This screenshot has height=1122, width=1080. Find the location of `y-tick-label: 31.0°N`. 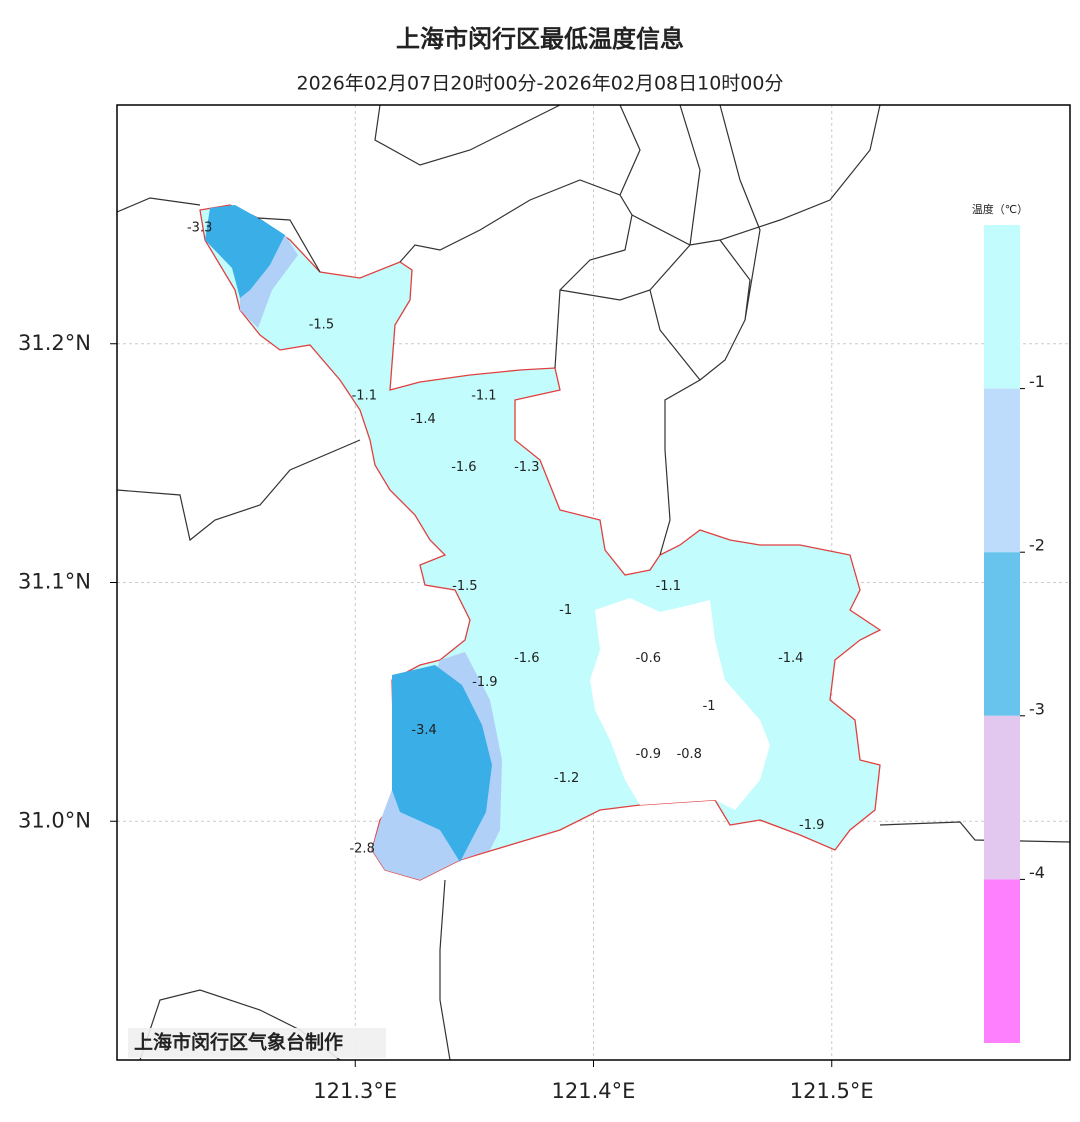

y-tick-label: 31.0°N is located at coordinates (54, 820).